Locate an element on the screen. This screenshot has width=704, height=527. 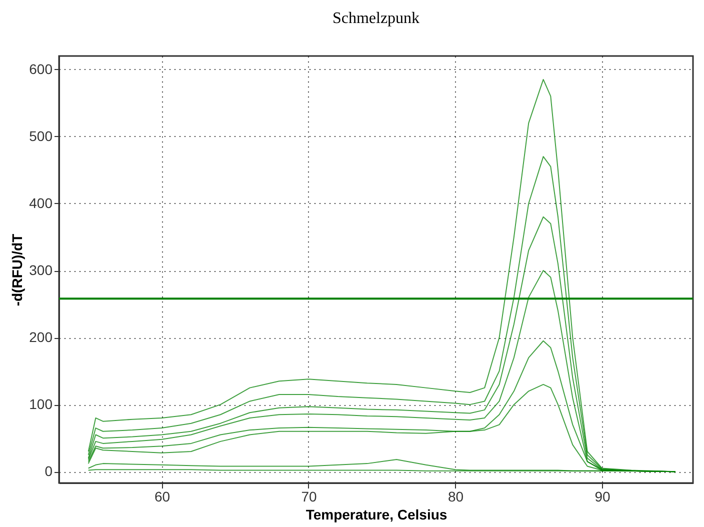
x-tick-label: 70 is located at coordinates (309, 496).